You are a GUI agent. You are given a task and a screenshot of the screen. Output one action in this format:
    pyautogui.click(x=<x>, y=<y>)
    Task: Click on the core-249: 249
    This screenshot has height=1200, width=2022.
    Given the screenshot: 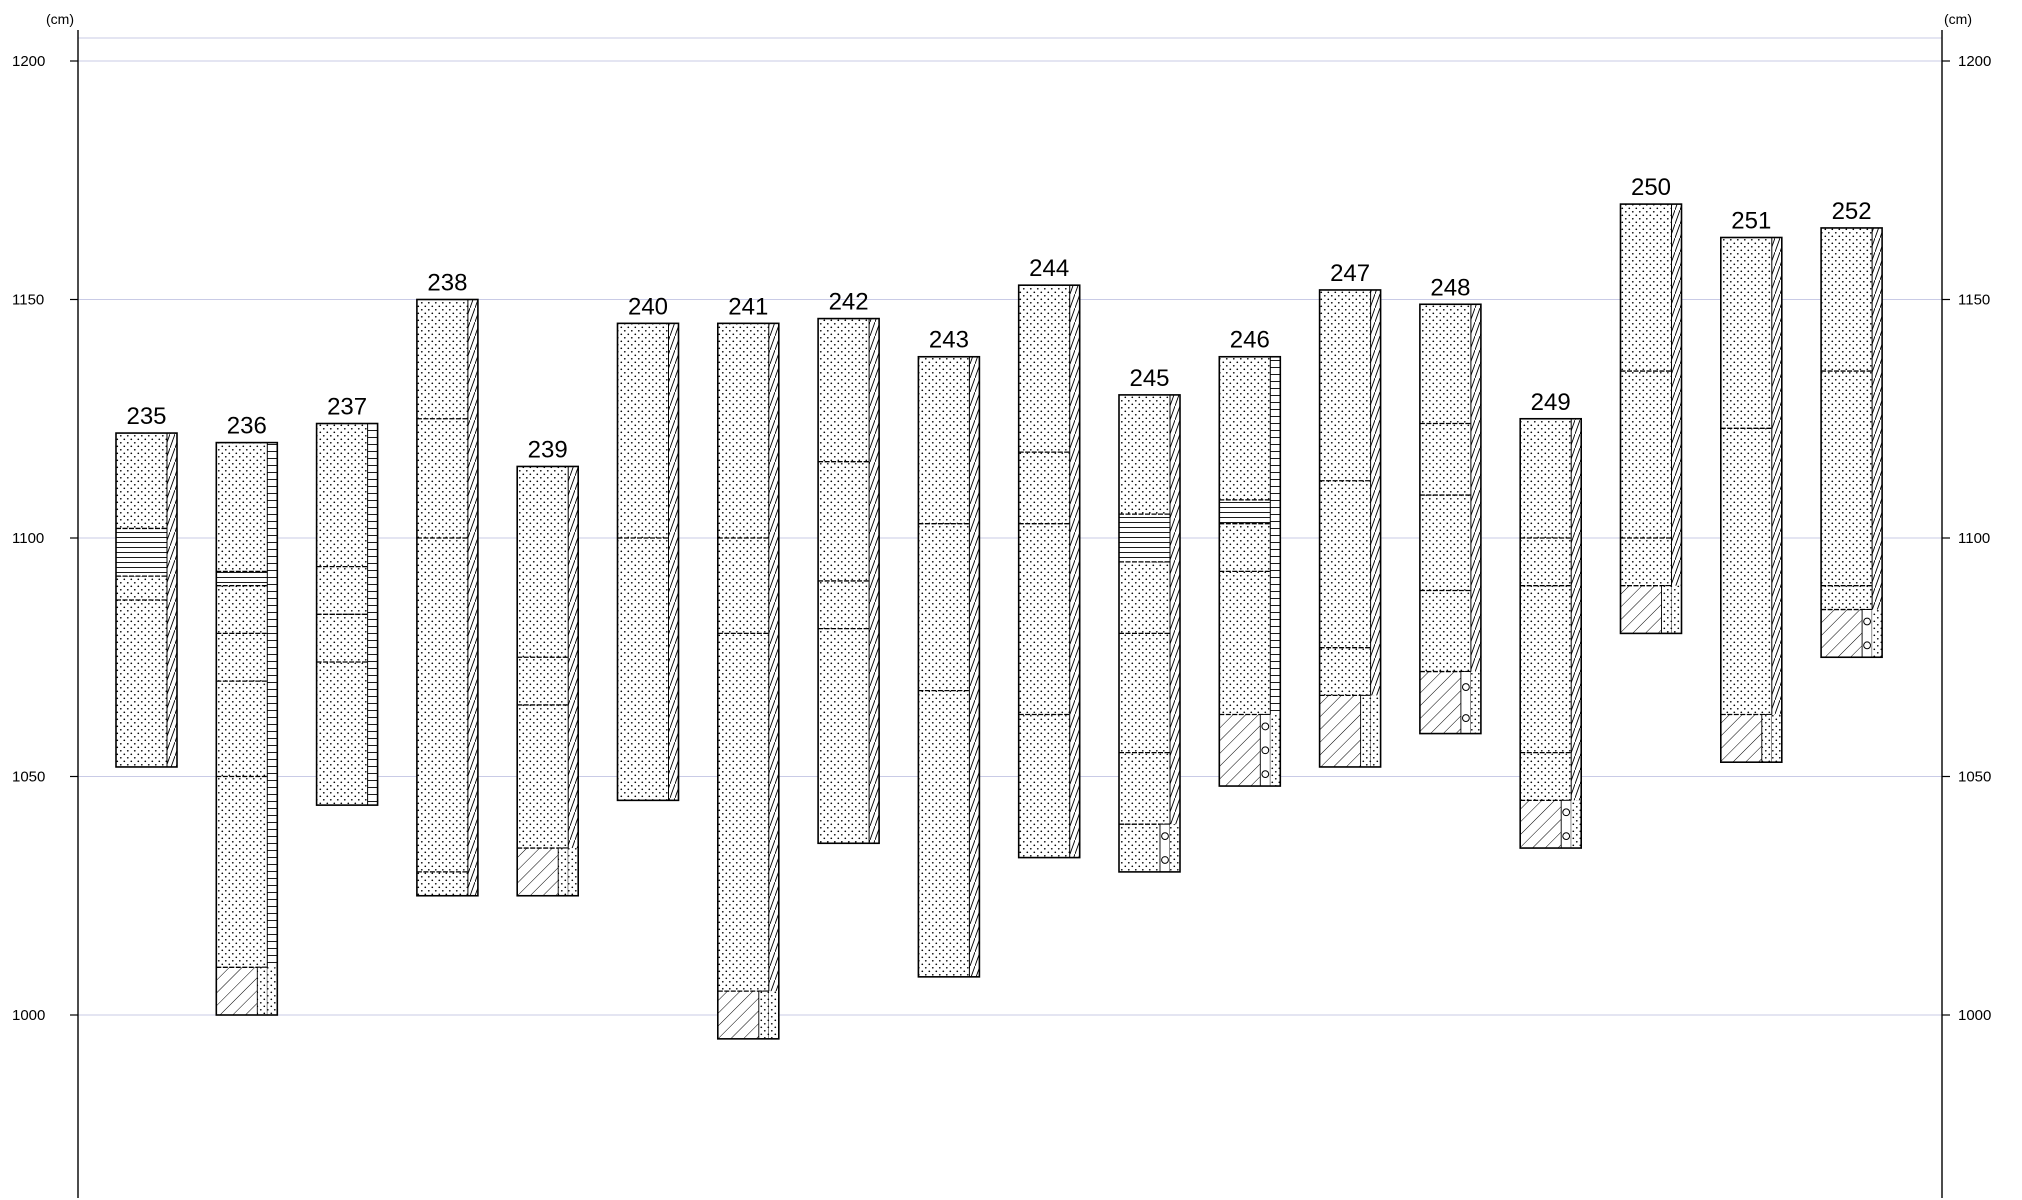 What is the action you would take?
    pyautogui.click(x=1550, y=619)
    